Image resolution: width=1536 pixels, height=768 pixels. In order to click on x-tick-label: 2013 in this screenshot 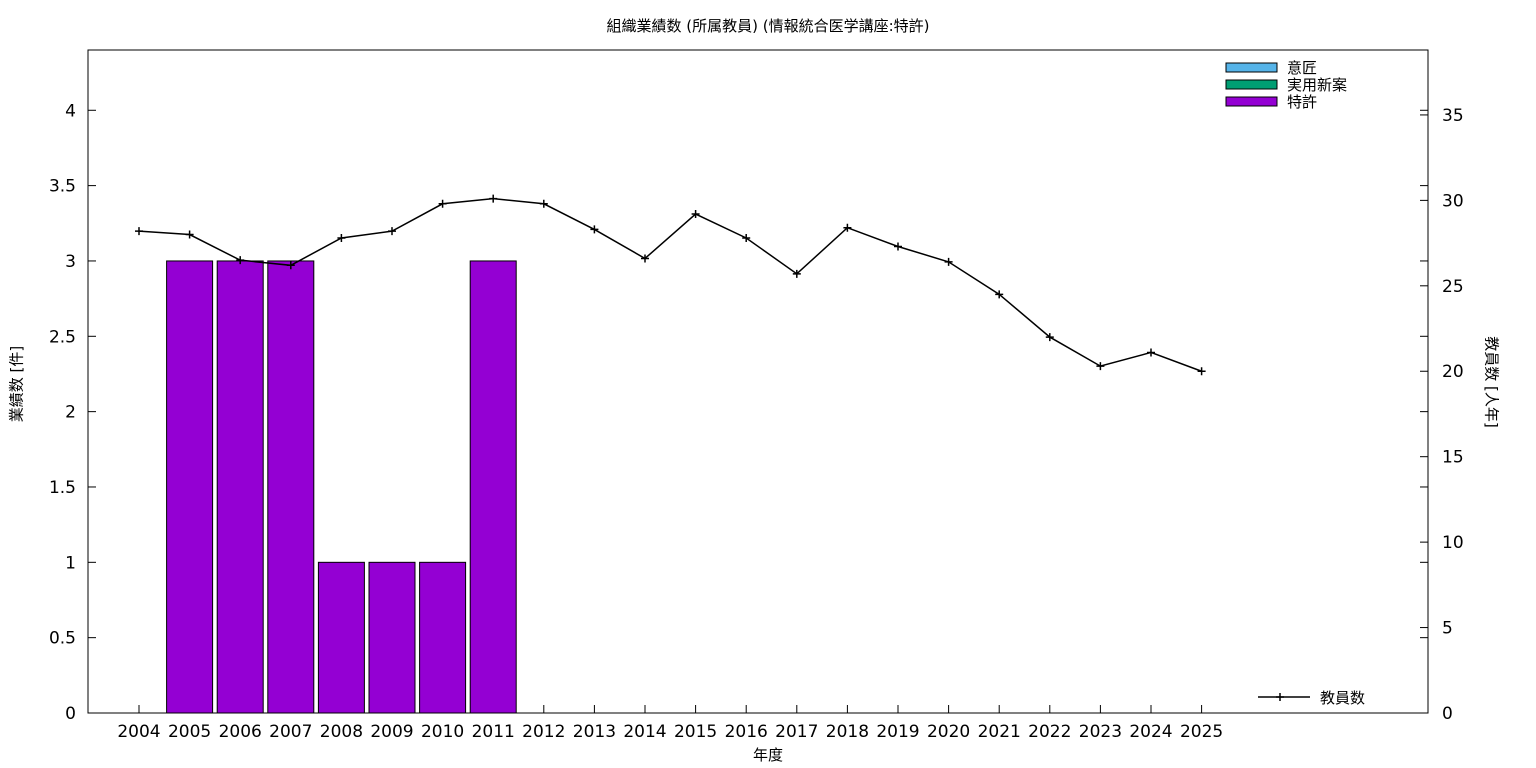, I will do `click(594, 732)`.